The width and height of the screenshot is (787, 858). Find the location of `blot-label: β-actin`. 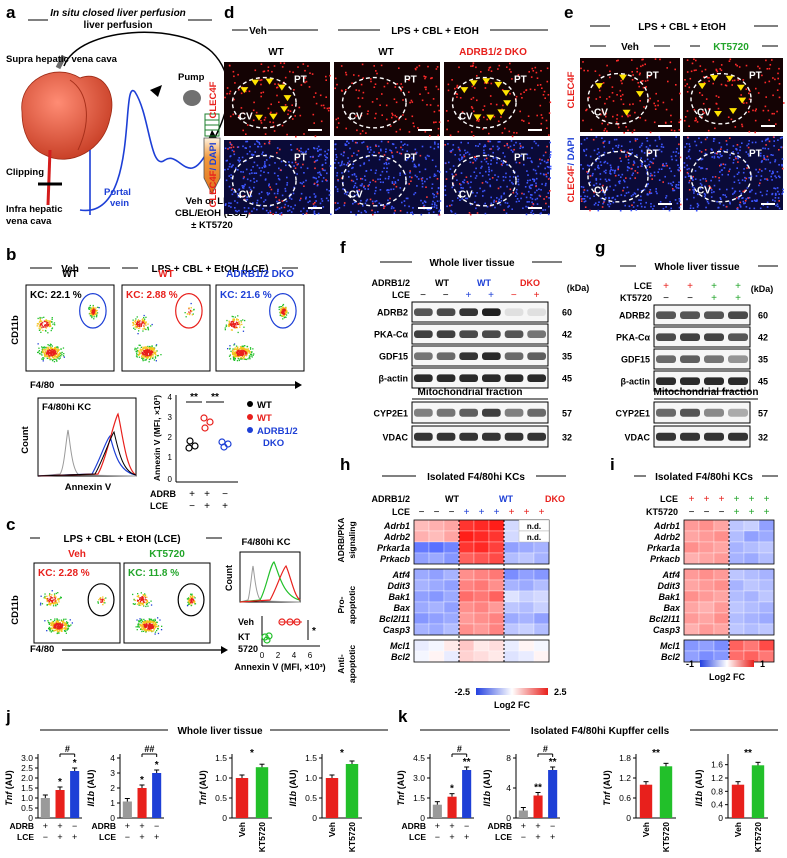

blot-label: β-actin is located at coordinates (394, 379).